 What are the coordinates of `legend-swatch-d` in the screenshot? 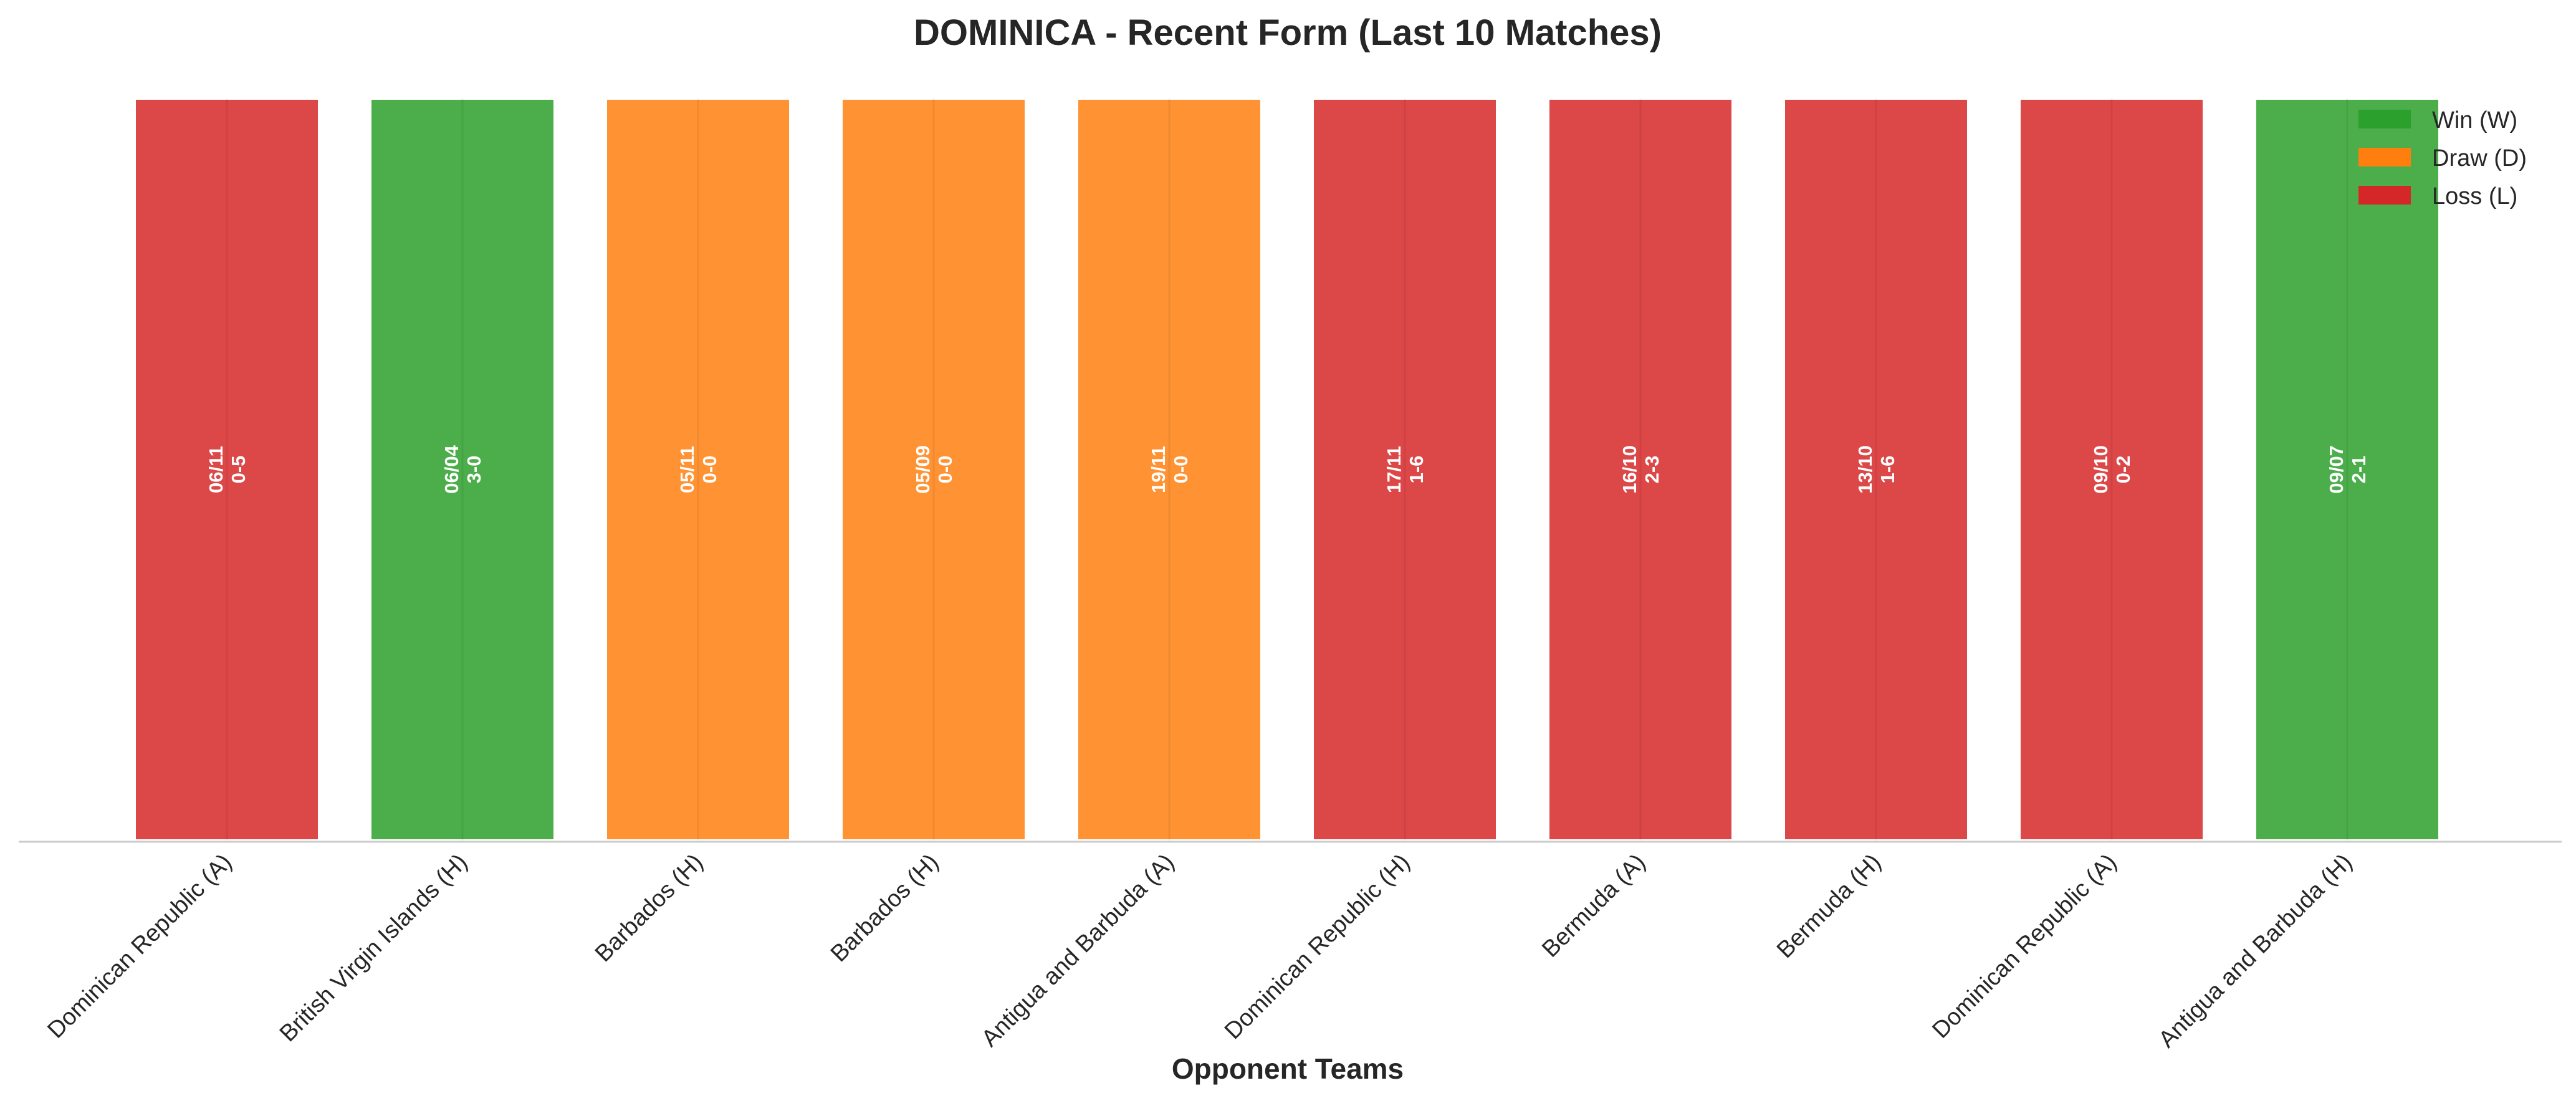 It's located at (2385, 157).